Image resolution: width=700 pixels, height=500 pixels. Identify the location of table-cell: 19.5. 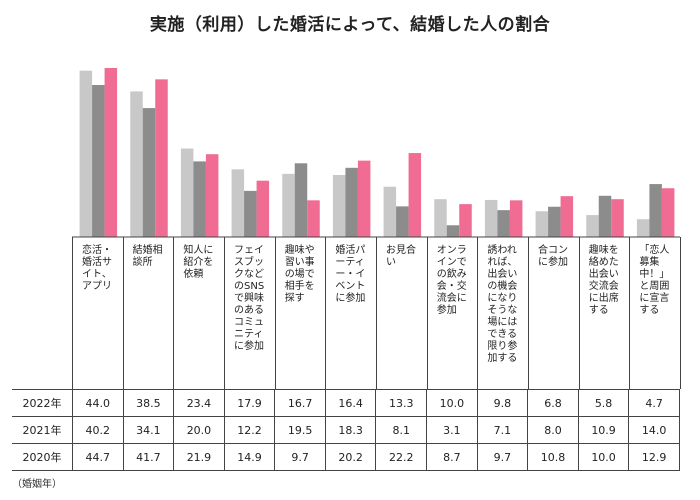
(300, 430).